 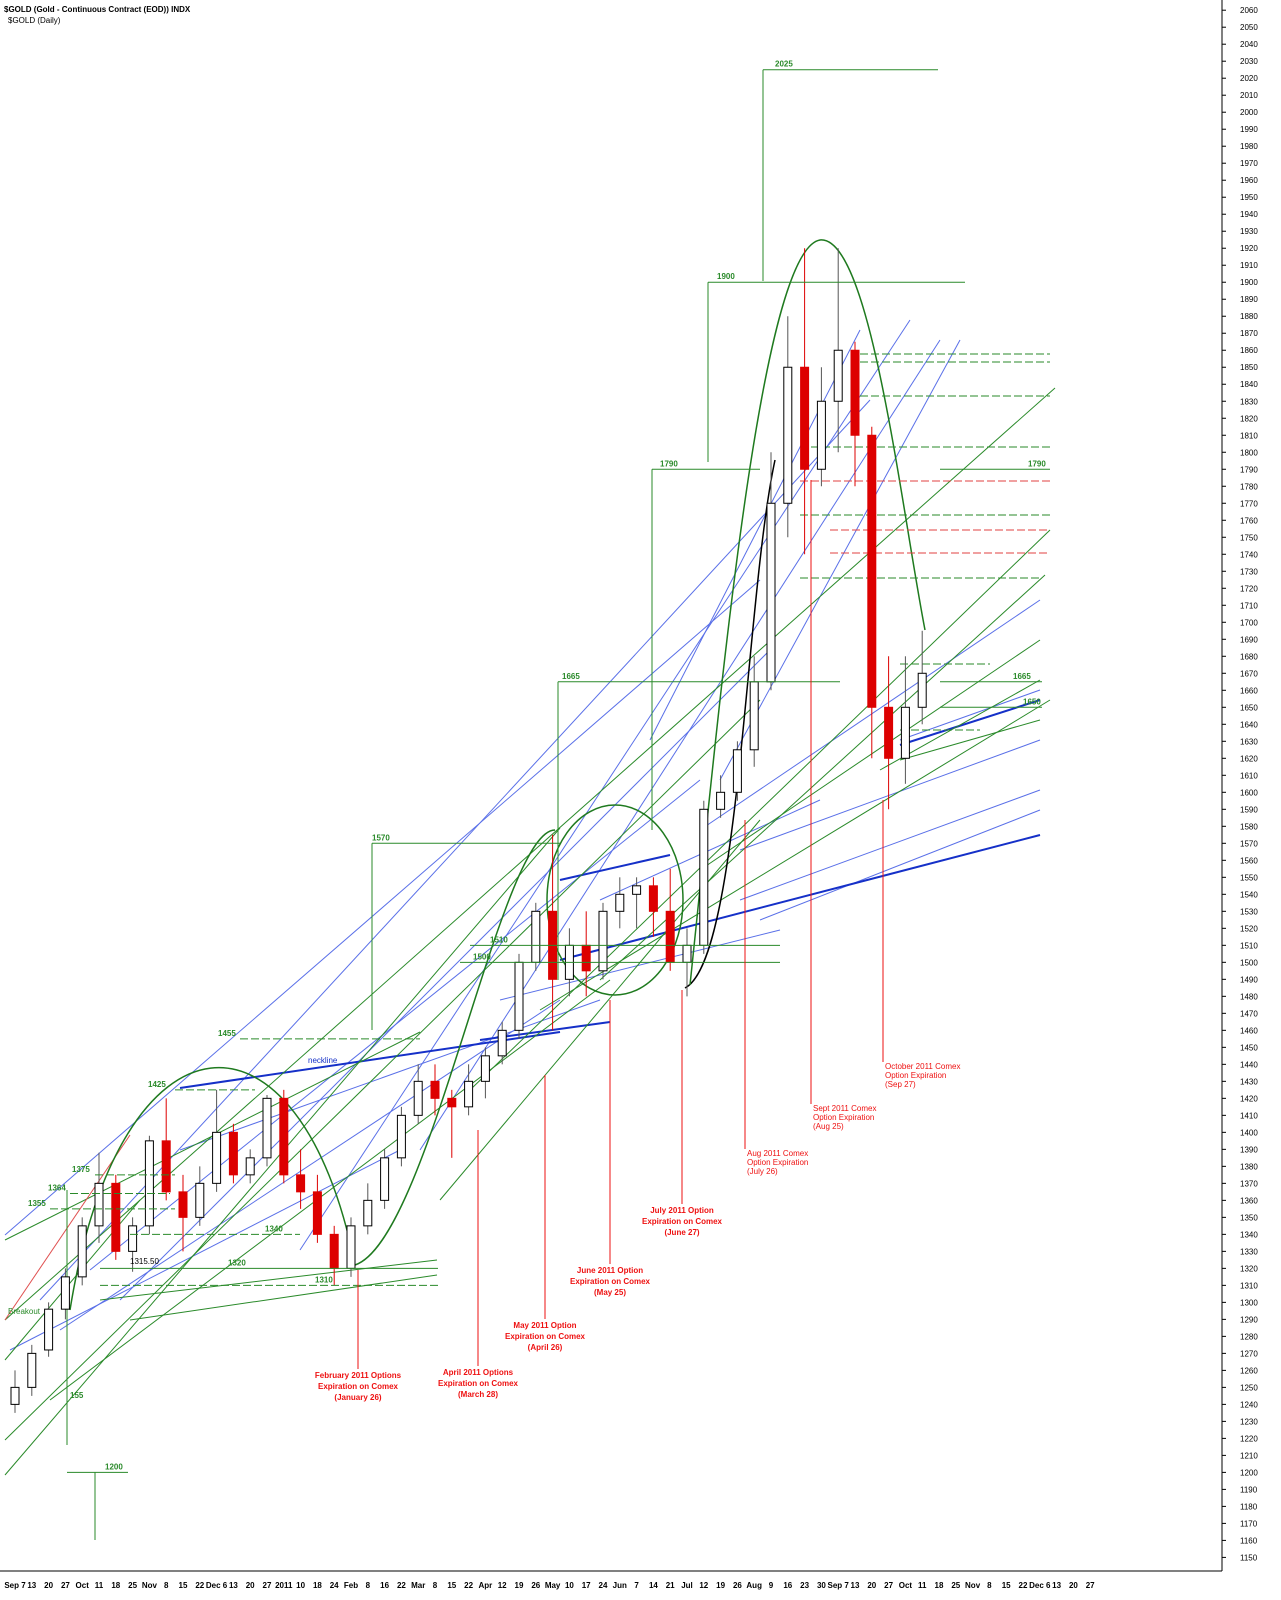 I want to click on level-label: 1500, so click(x=482, y=956).